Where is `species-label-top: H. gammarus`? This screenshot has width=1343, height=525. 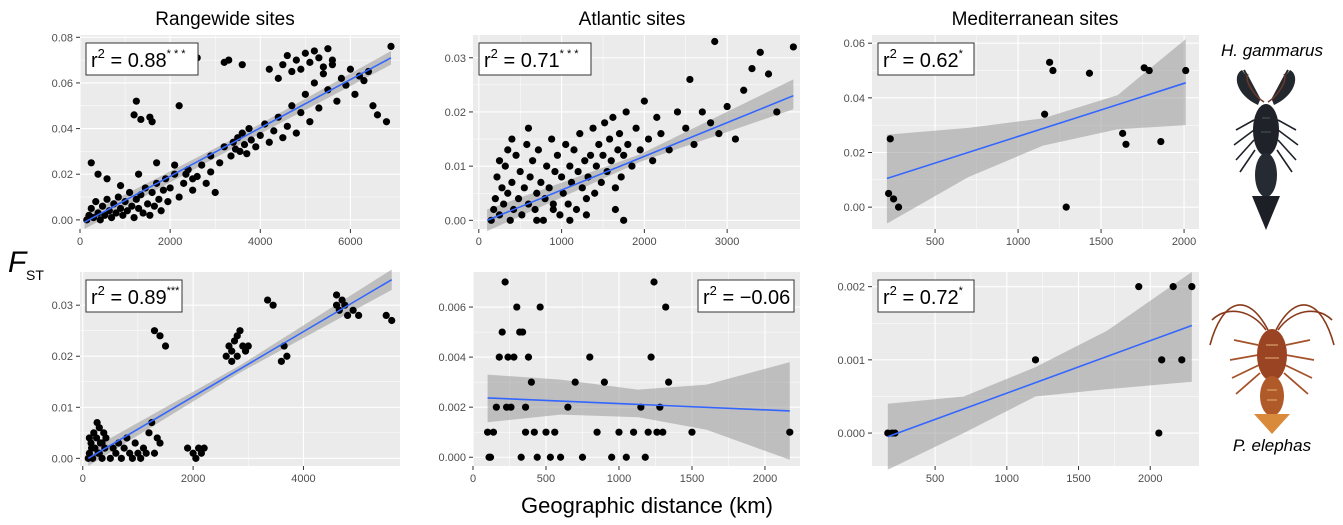 species-label-top: H. gammarus is located at coordinates (1272, 50).